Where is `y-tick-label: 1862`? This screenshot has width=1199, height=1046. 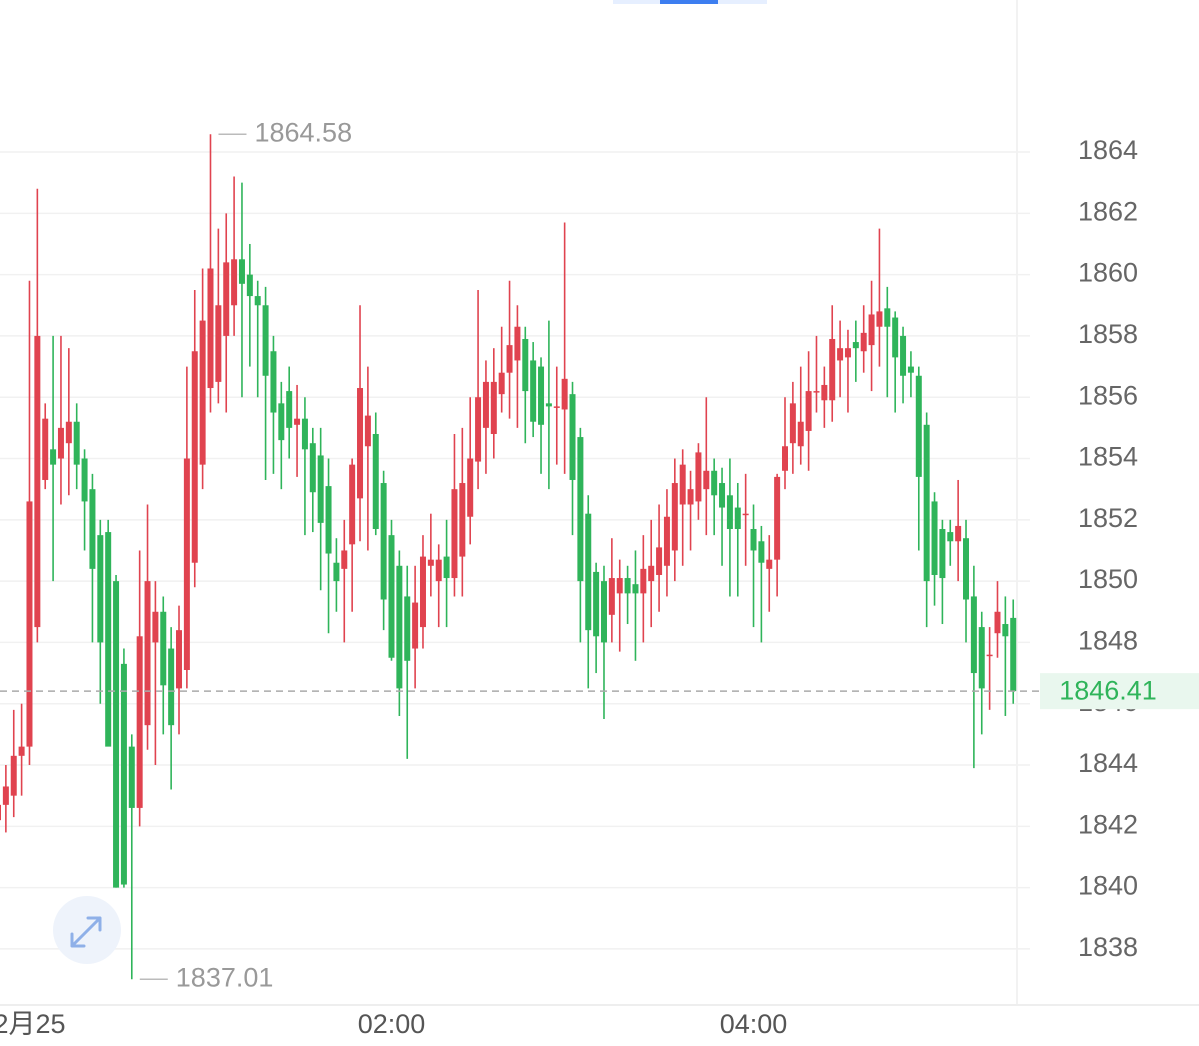 y-tick-label: 1862 is located at coordinates (1108, 211).